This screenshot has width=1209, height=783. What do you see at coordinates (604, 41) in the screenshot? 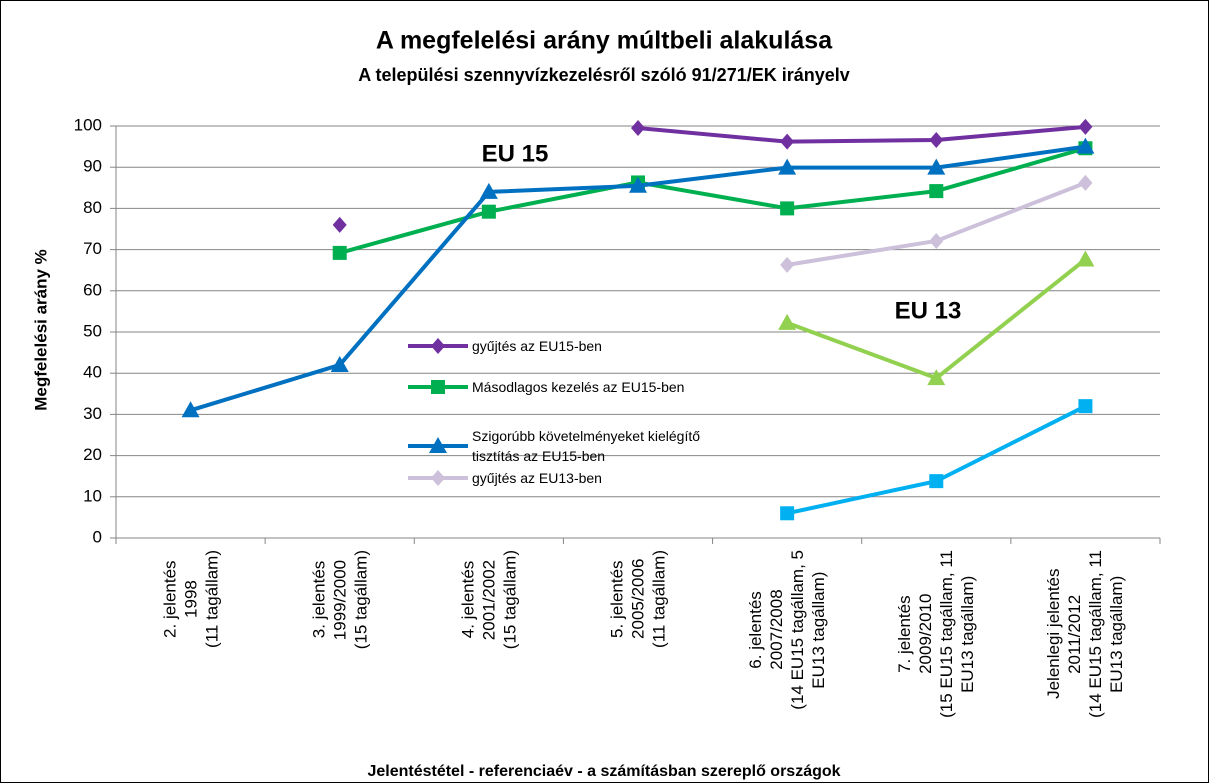
I see `chart-title: A megfelelési arány múltbeli alakulása` at bounding box center [604, 41].